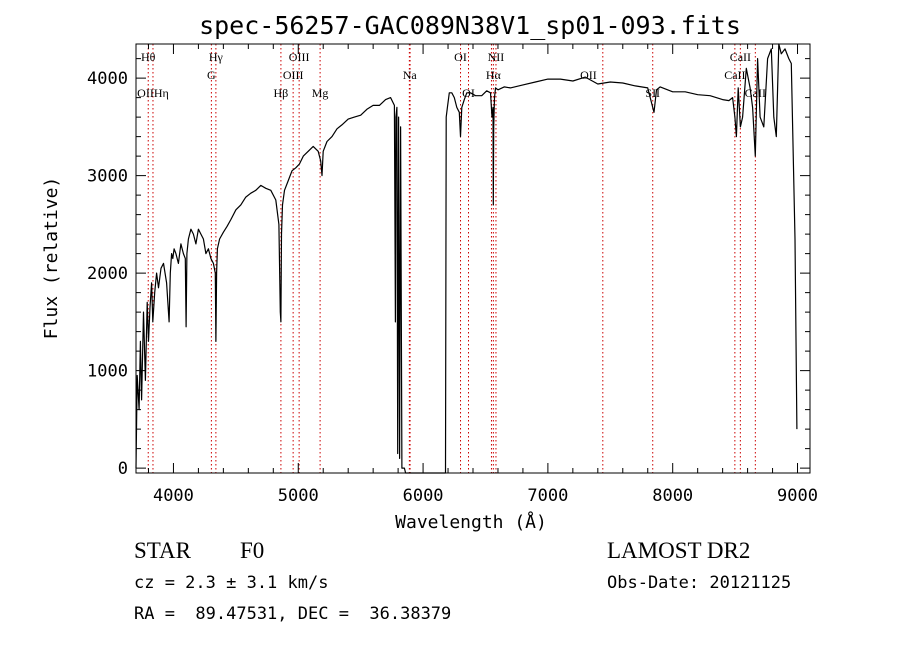 Image resolution: width=900 pixels, height=649 pixels. What do you see at coordinates (107, 177) in the screenshot?
I see `y-tick-label: 3000` at bounding box center [107, 177].